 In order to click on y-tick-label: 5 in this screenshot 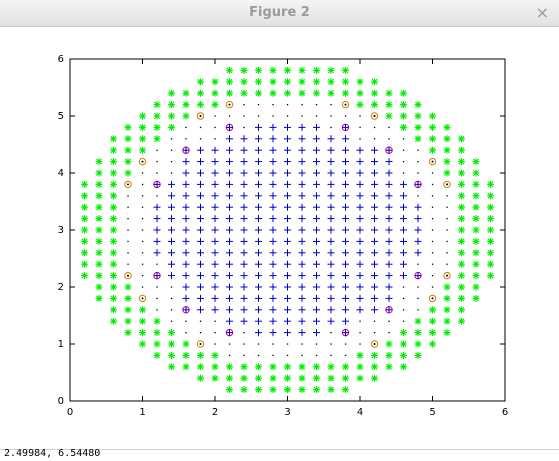, I will do `click(61, 116)`.